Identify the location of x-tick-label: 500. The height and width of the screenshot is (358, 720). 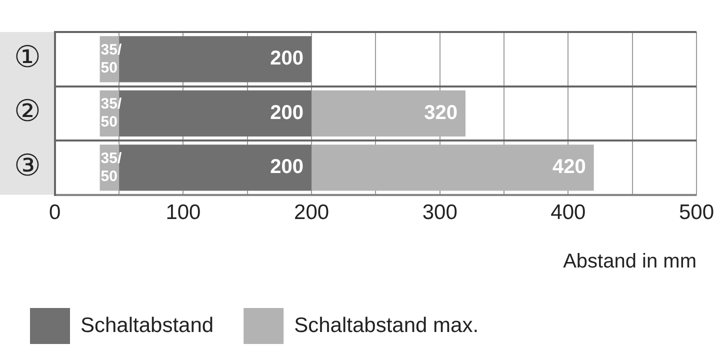
(696, 212).